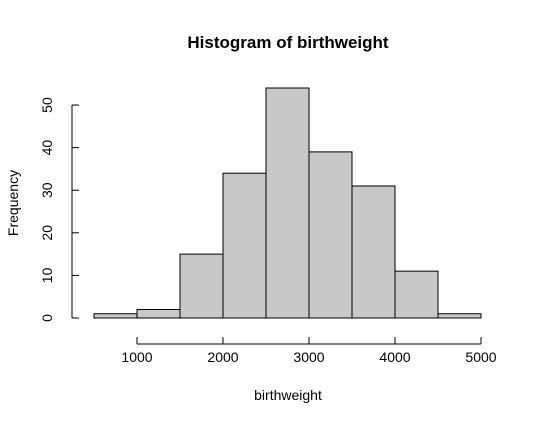  Describe the element at coordinates (47, 105) in the screenshot. I see `y-tick-label-5: 50` at that location.